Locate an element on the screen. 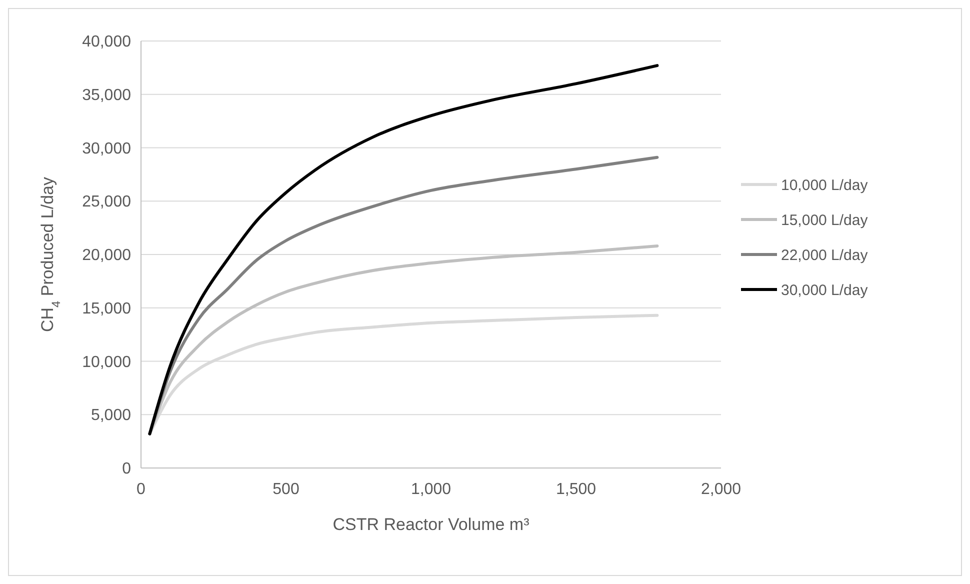 This screenshot has height=584, width=970. x-tick-label: 0 is located at coordinates (141, 489).